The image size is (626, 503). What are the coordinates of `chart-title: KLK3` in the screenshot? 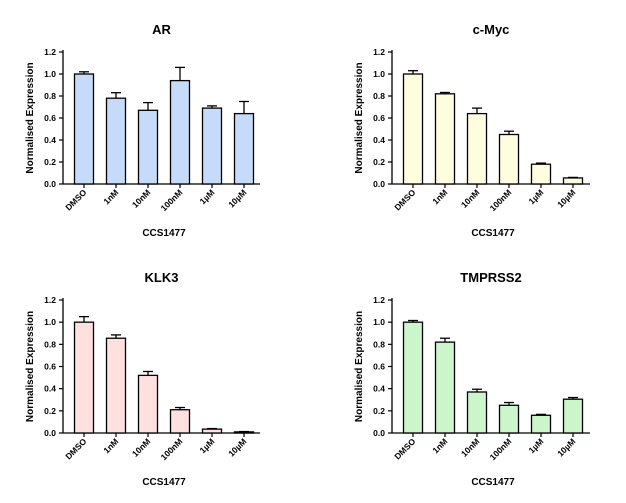 It's located at (162, 277).